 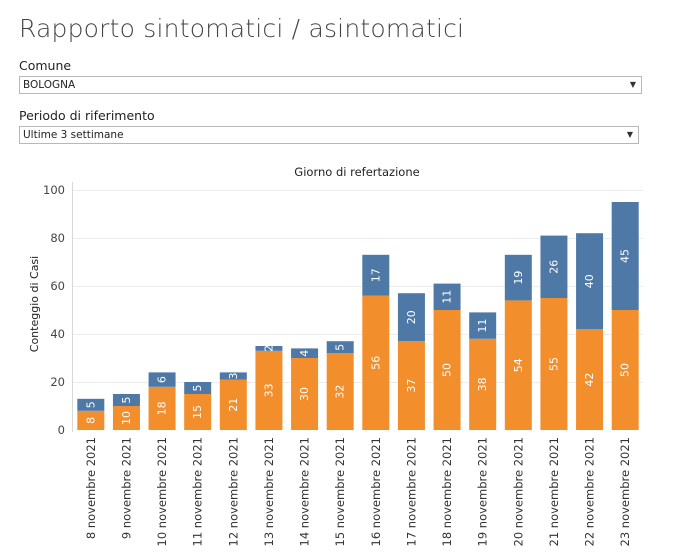 I want to click on data-label: 6, so click(x=162, y=379).